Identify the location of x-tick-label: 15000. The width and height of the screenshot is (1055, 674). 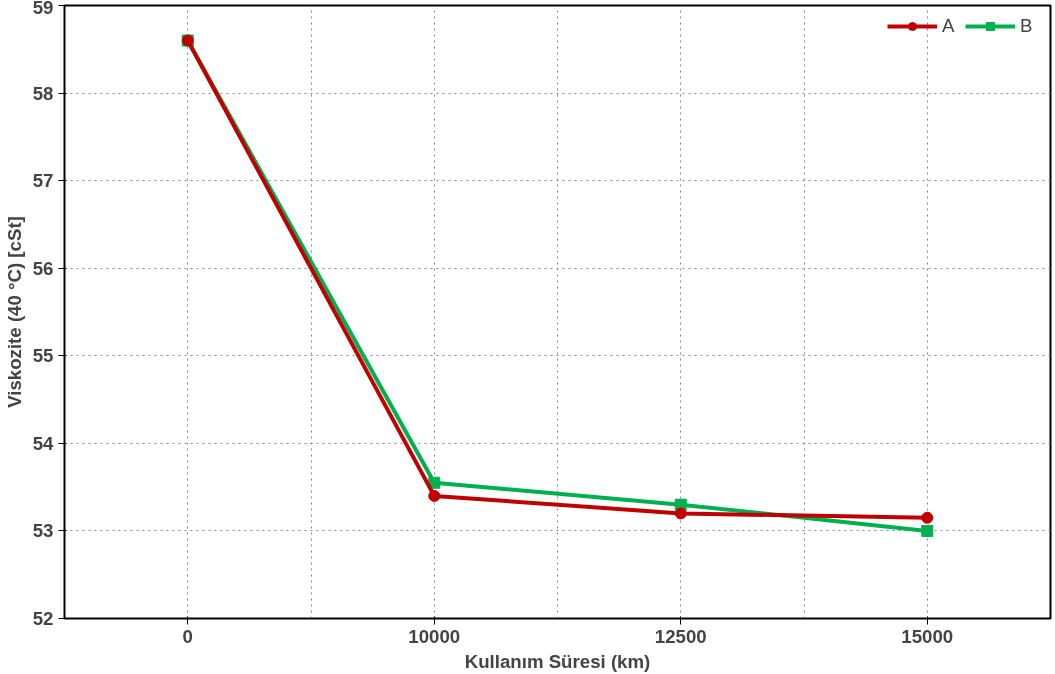
(927, 636).